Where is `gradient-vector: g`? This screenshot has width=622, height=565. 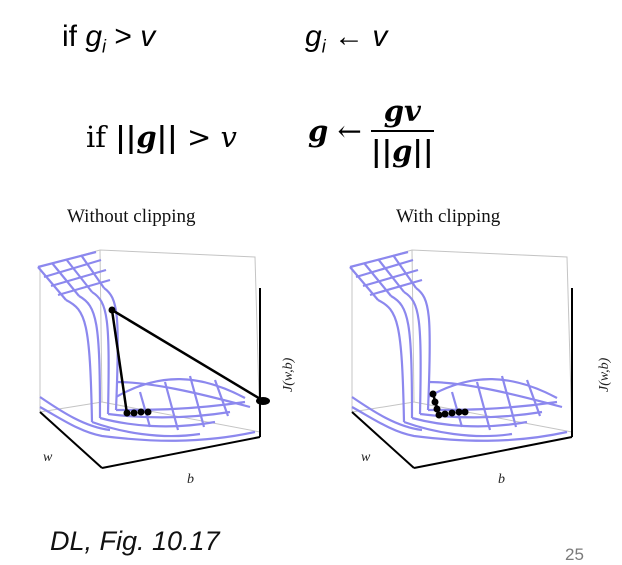
gradient-vector: g is located at coordinates (318, 131).